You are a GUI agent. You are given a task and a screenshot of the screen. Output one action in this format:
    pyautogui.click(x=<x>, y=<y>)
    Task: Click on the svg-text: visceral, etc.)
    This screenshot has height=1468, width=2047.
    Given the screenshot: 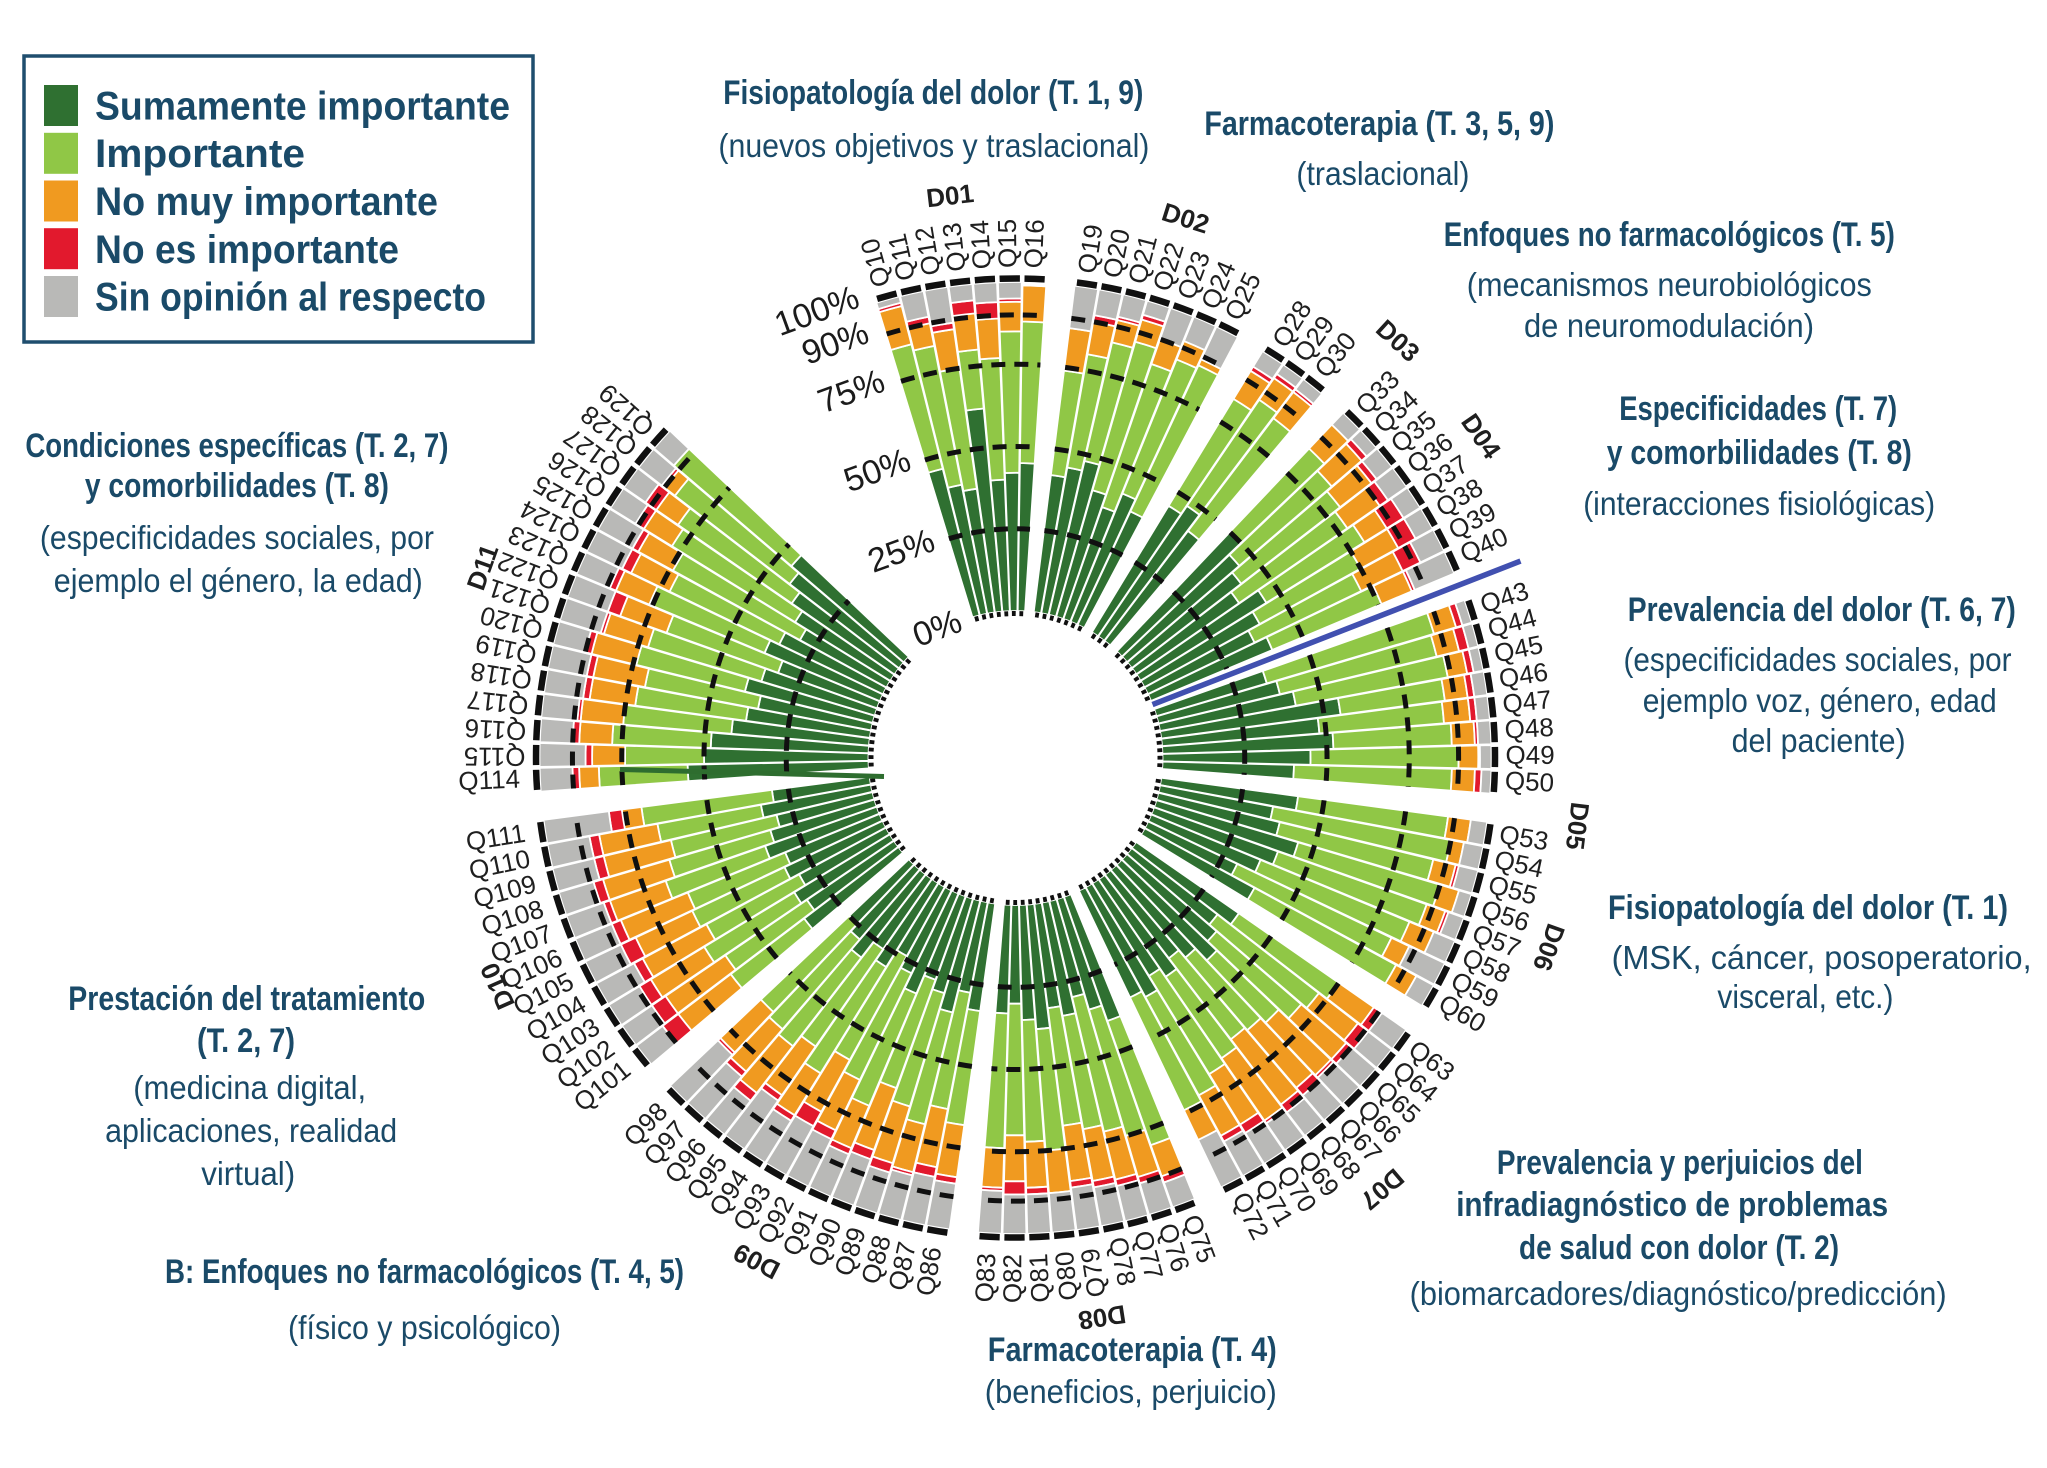 What is the action you would take?
    pyautogui.click(x=1805, y=996)
    